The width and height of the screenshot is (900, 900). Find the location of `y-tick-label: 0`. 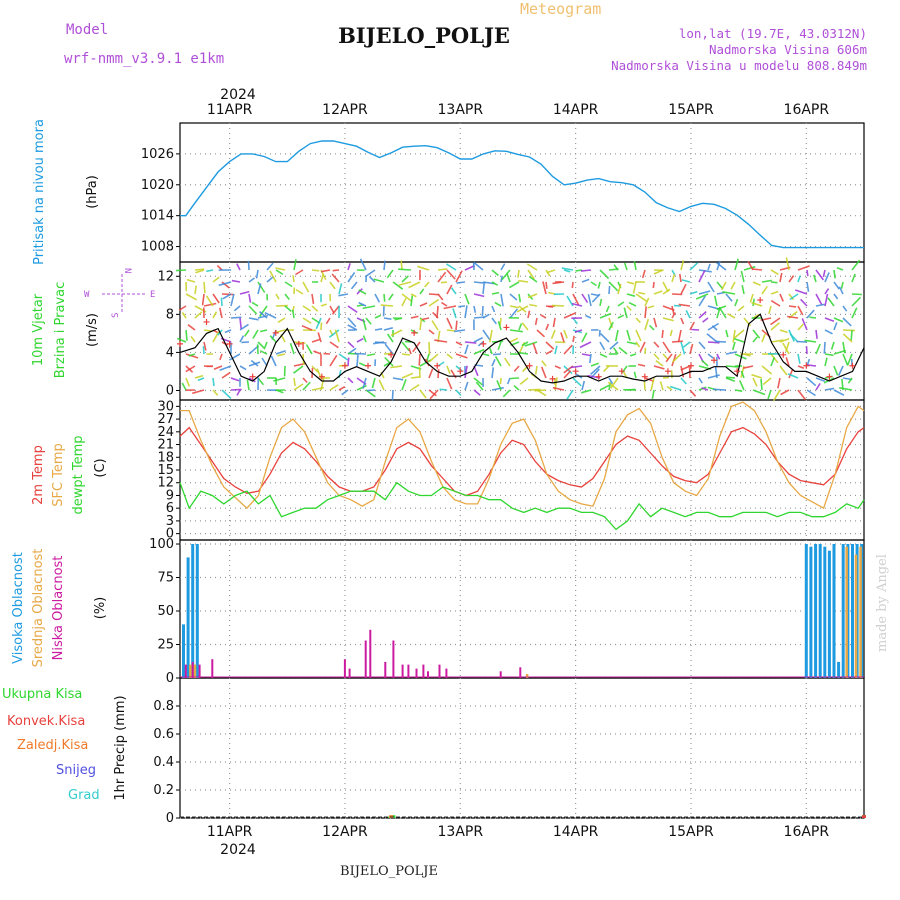

y-tick-label: 0 is located at coordinates (170, 534).